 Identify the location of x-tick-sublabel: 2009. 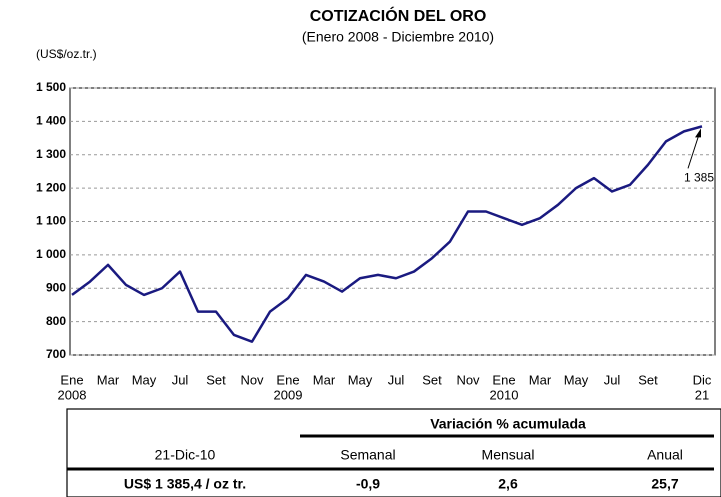
(288, 394).